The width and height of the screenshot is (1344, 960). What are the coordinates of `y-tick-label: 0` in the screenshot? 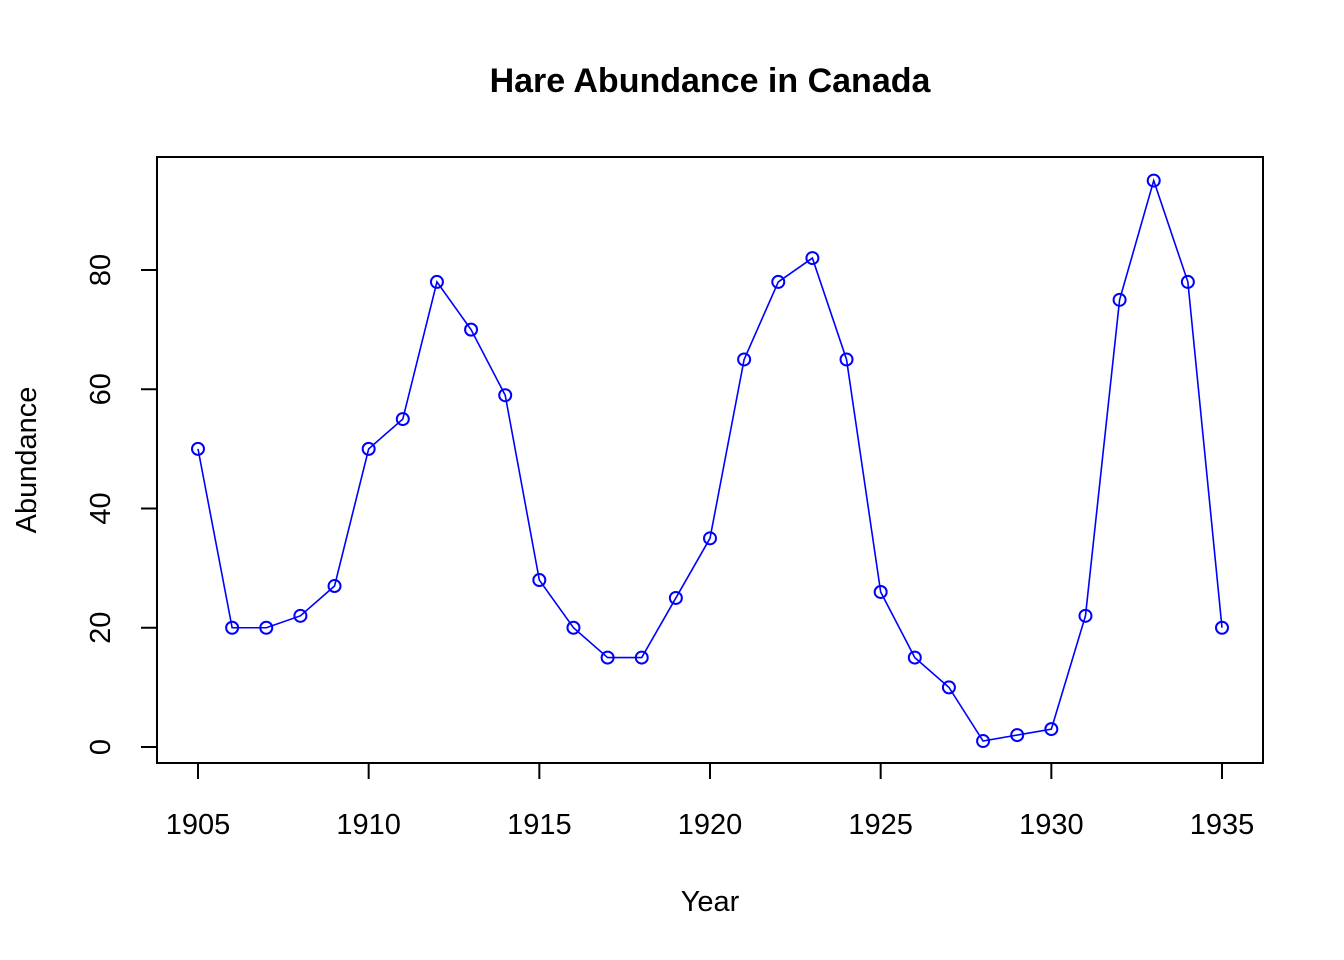 It's located at (101, 747).